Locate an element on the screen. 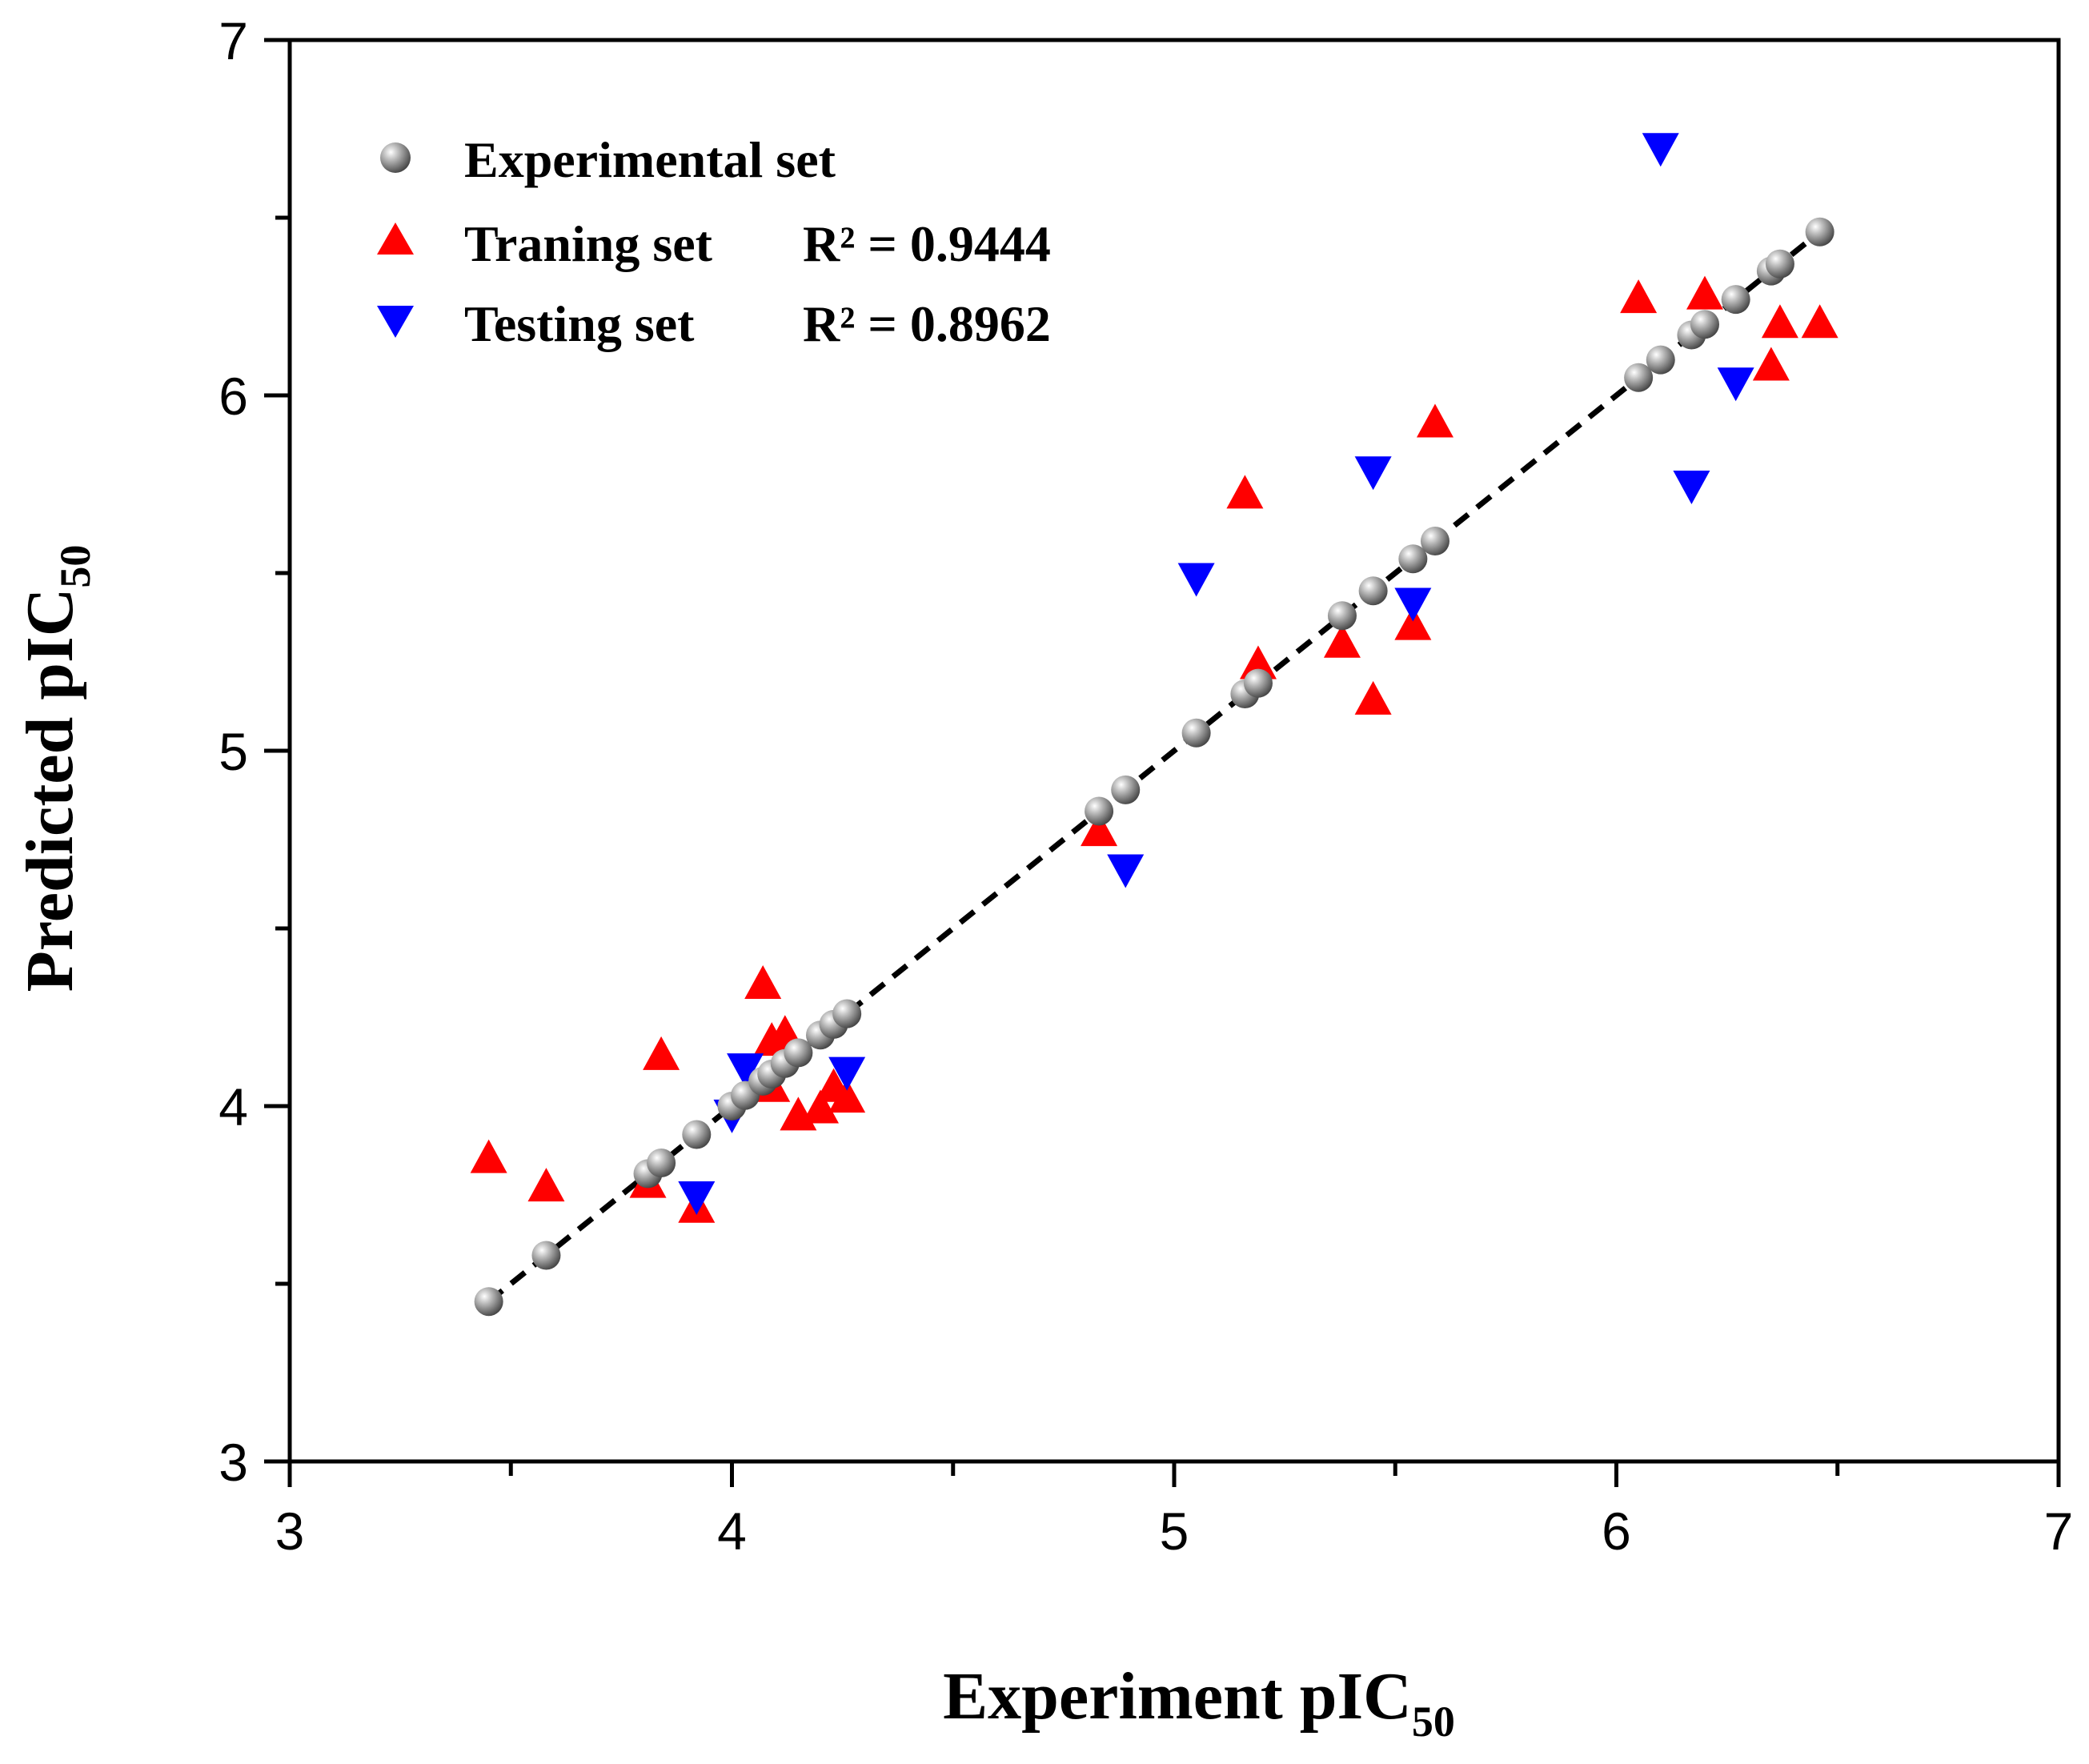 Image resolution: width=2089 pixels, height=1764 pixels. legend-label-training: Traning set is located at coordinates (588, 243).